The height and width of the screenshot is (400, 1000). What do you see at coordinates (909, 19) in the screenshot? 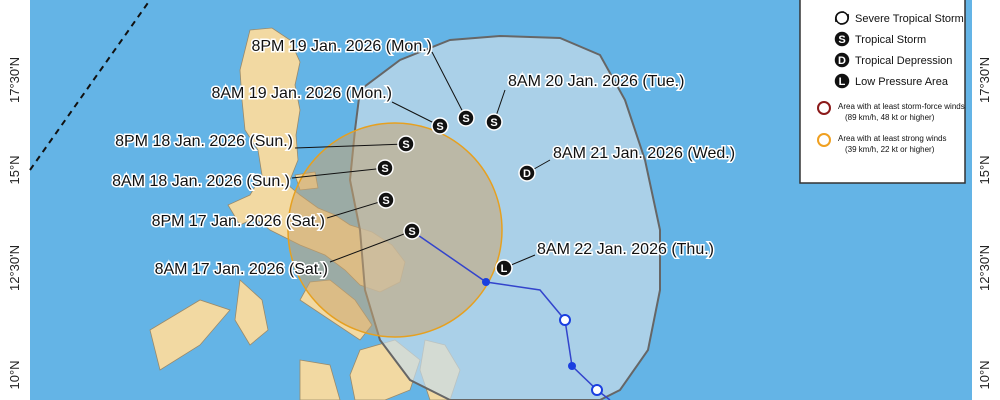
I see `legend-label: Severe Tropical Storm` at bounding box center [909, 19].